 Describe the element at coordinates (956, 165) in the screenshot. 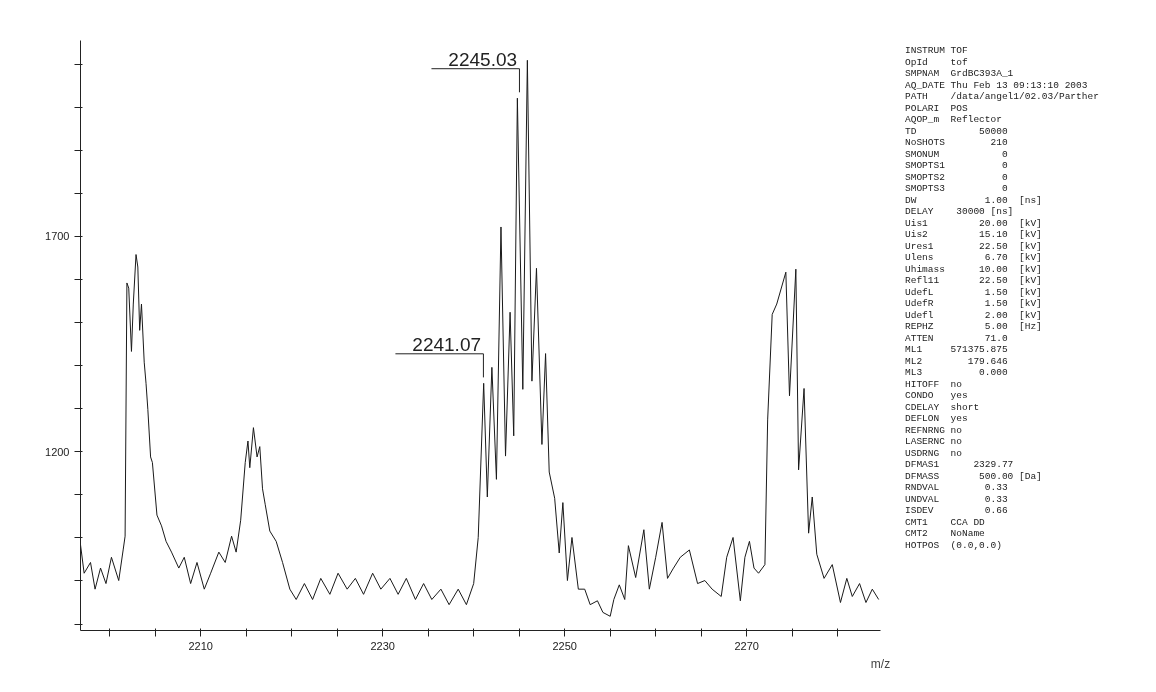

I see `text: SMOPTS1 0` at that location.